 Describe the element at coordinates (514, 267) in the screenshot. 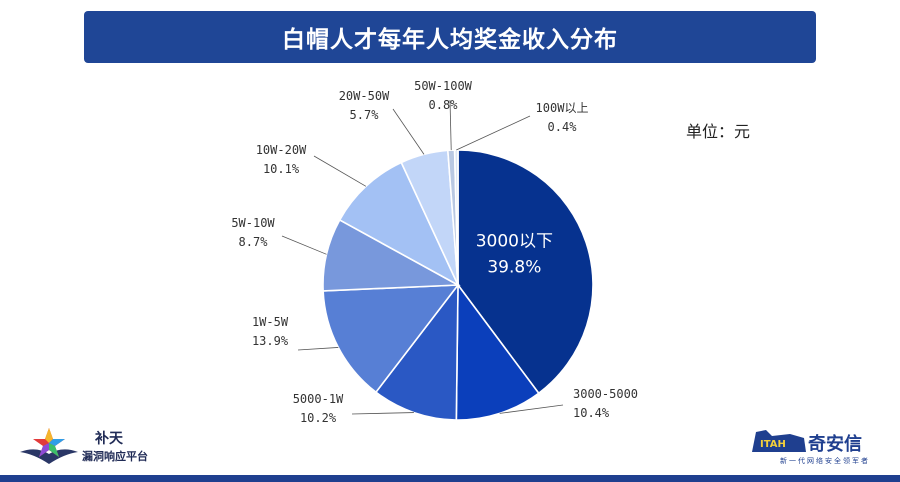

I see `slice-percent: 39.8%` at that location.